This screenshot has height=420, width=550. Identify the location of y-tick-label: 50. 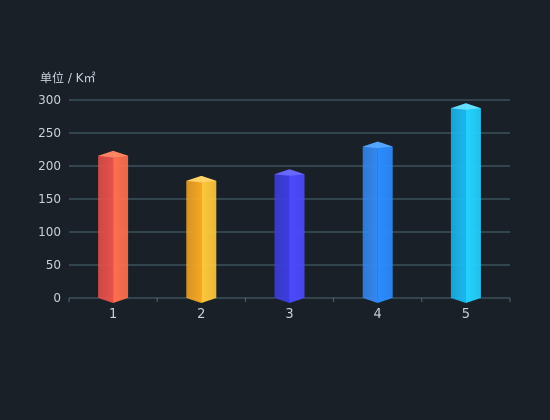
(53, 265).